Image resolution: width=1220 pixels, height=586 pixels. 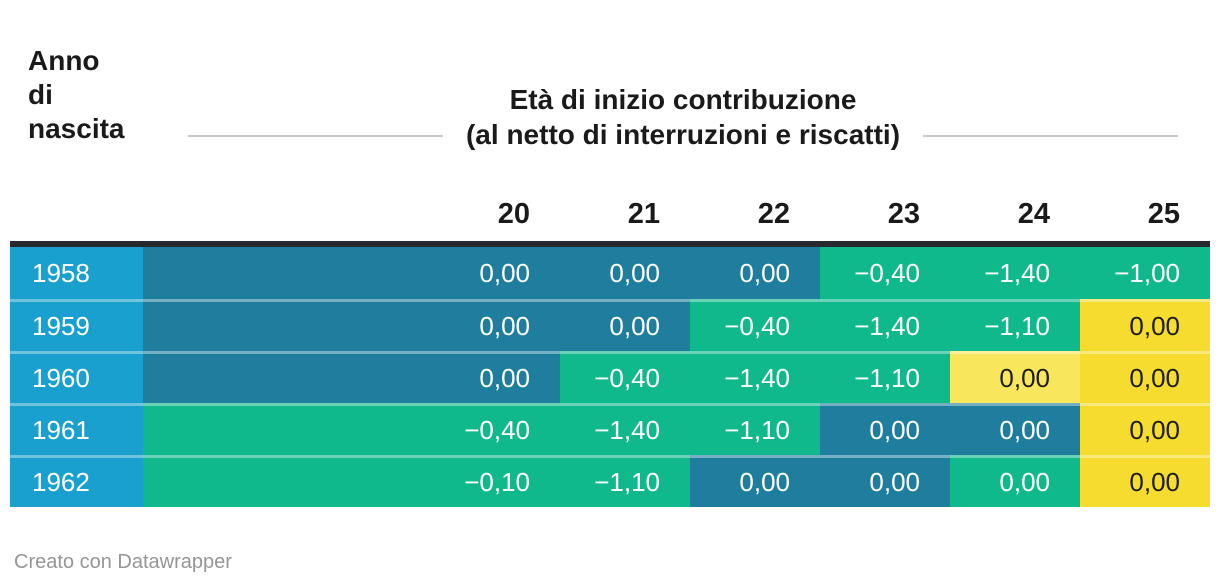 What do you see at coordinates (351, 429) in the screenshot?
I see `cell-1961-20: −0,40` at bounding box center [351, 429].